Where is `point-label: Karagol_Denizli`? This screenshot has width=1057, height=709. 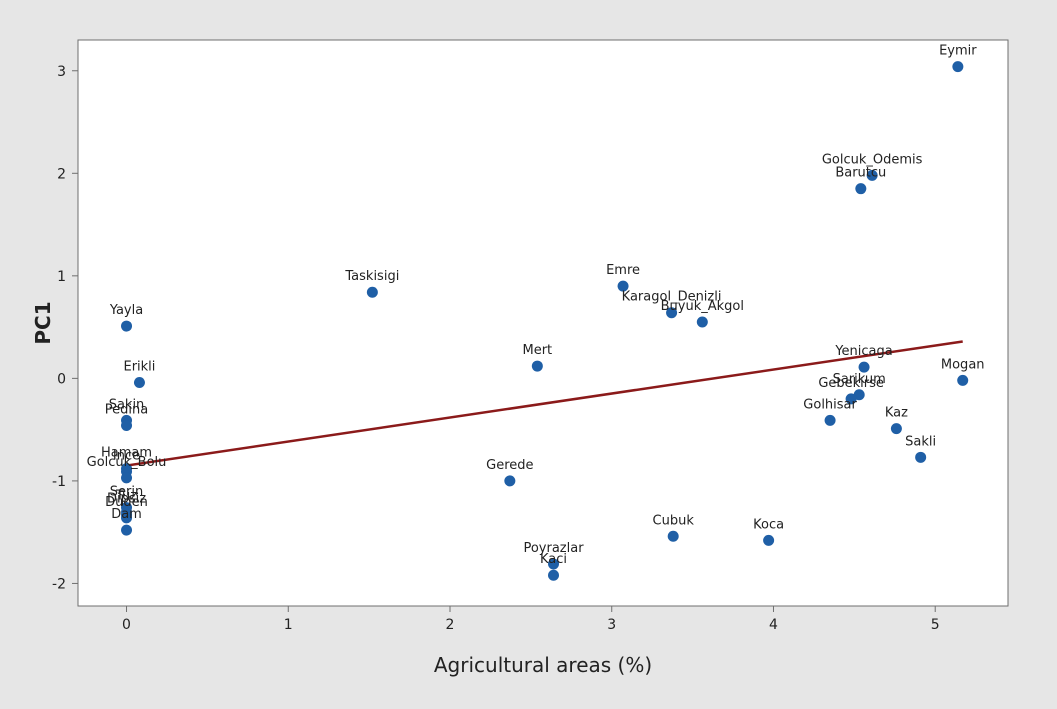
point-label: Karagol_Denizli is located at coordinates (672, 297).